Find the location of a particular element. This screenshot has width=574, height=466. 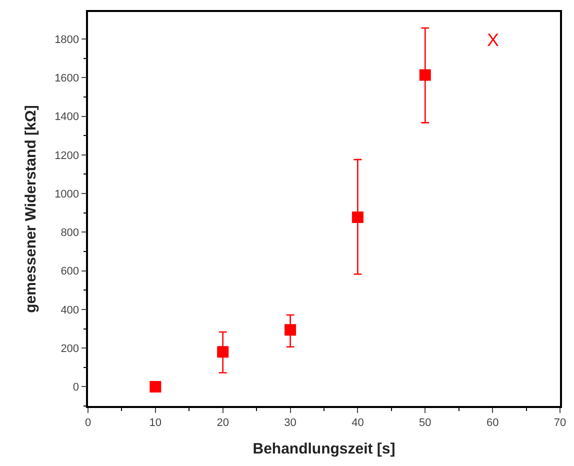

x-tick-label: 60 is located at coordinates (492, 422).